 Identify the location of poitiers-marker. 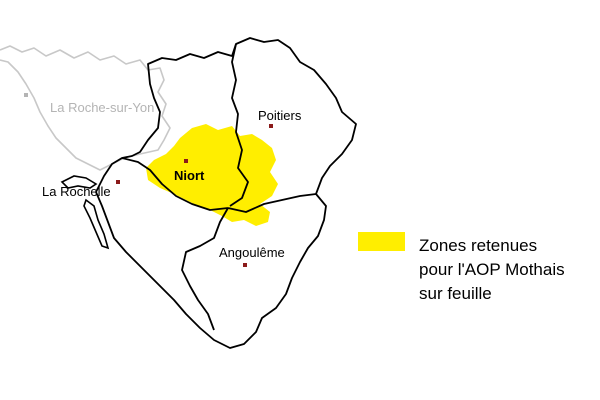
(271, 126).